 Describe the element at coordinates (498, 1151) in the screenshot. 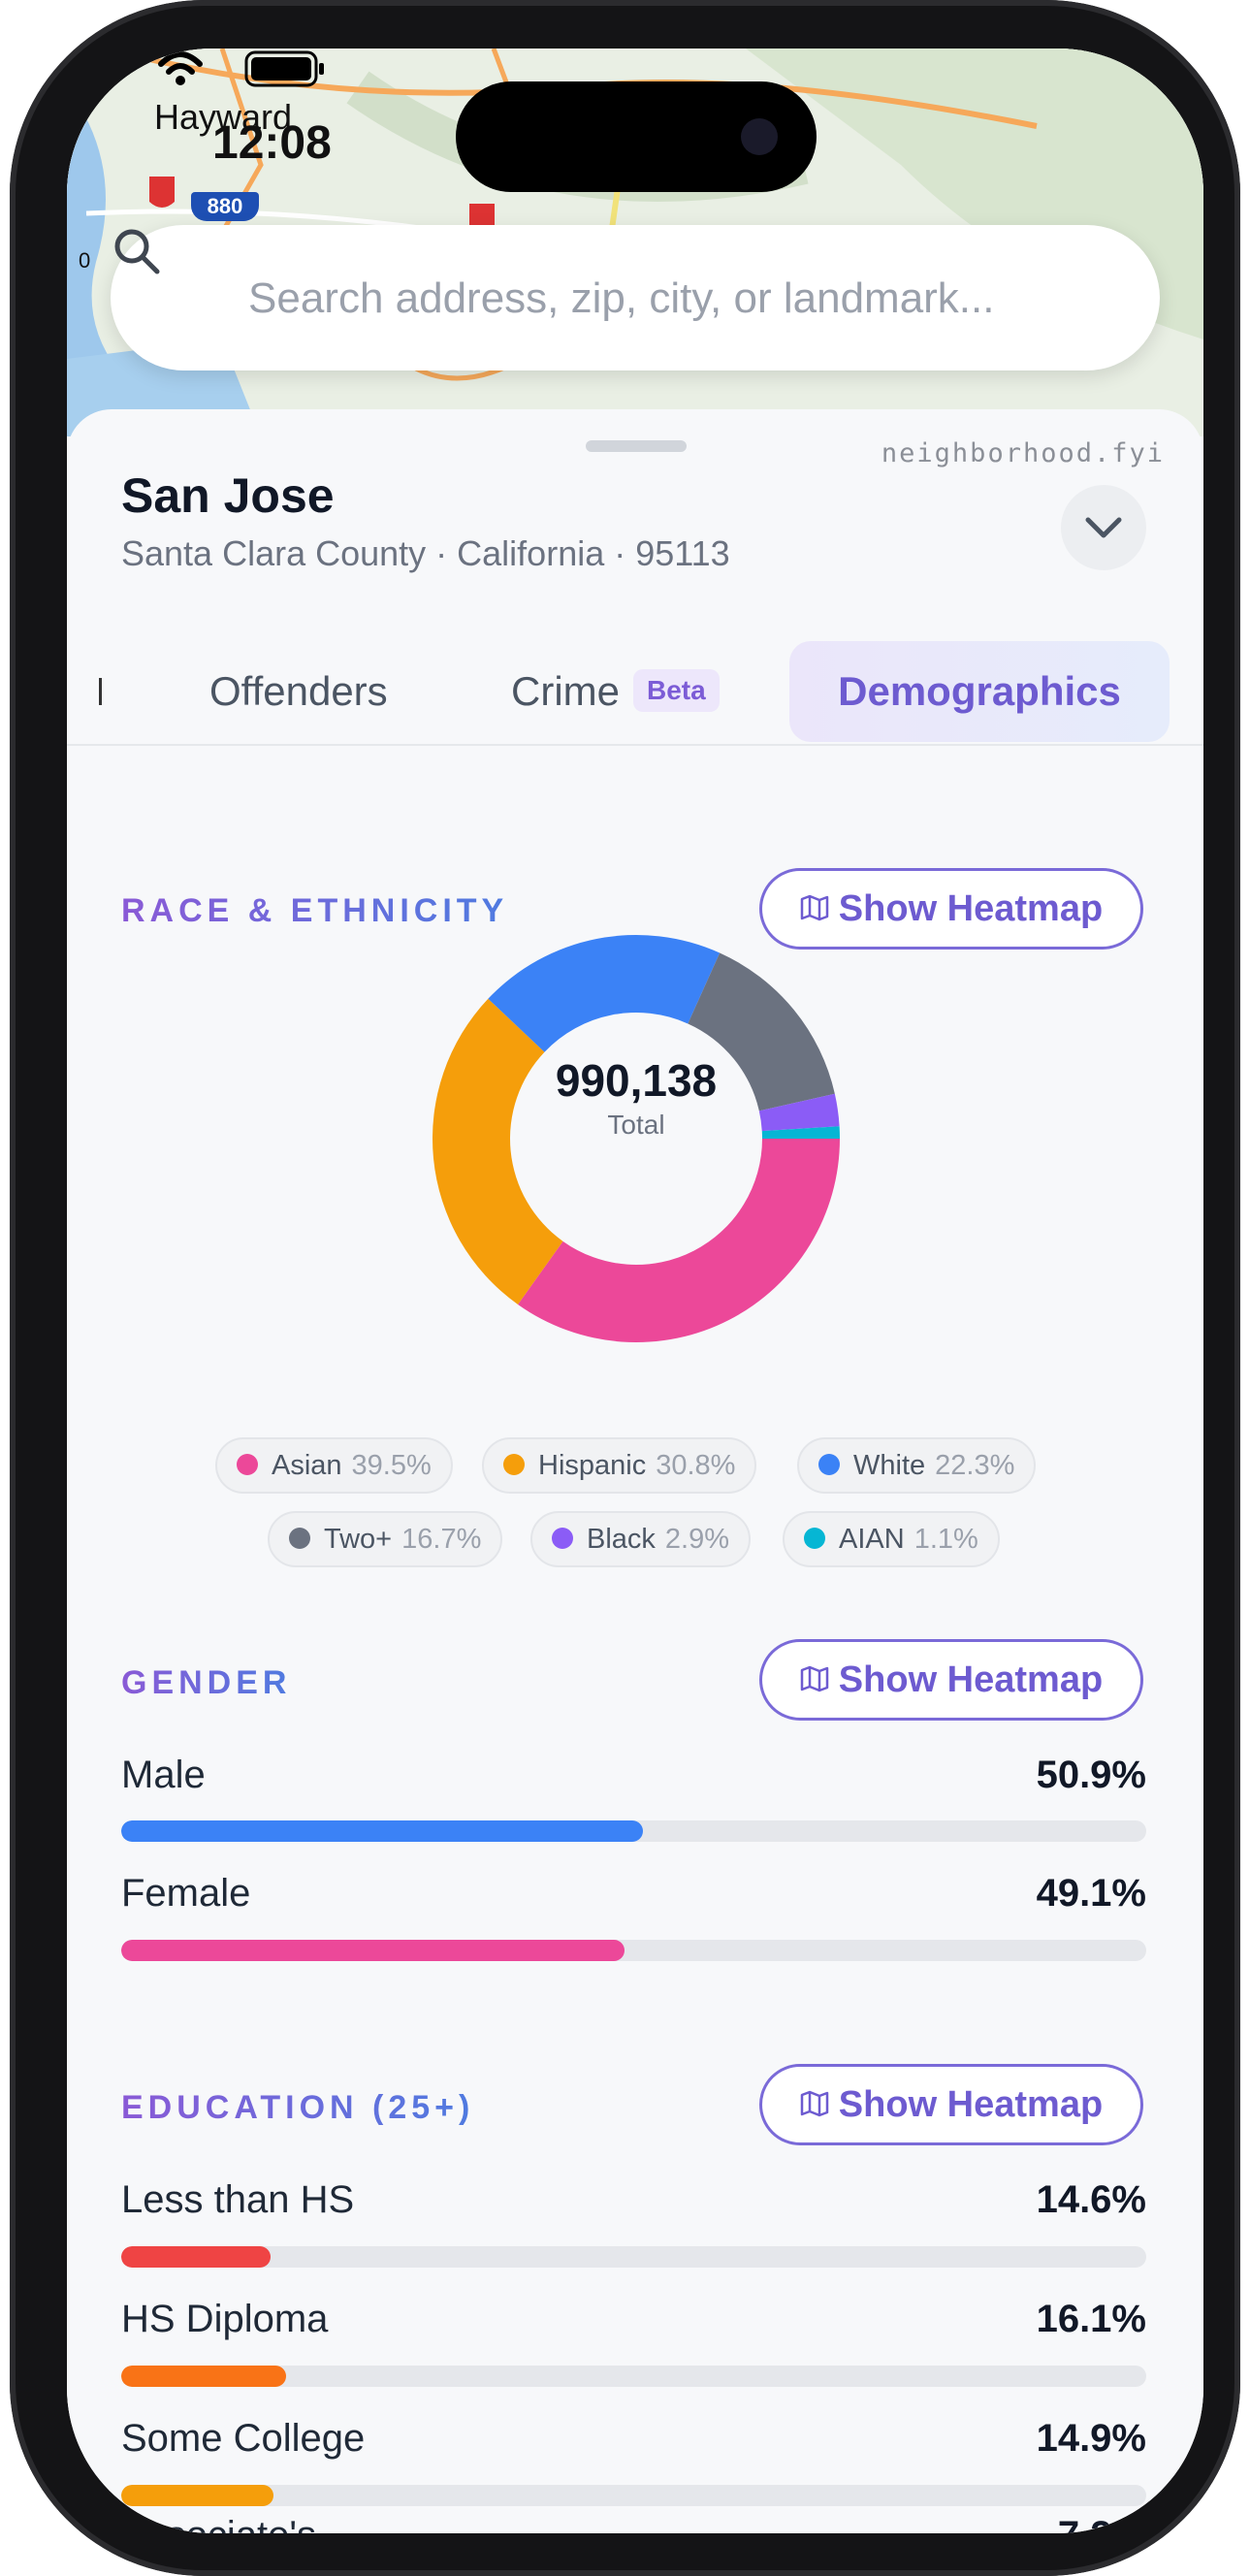

I see `donut-slice-hispanic` at that location.